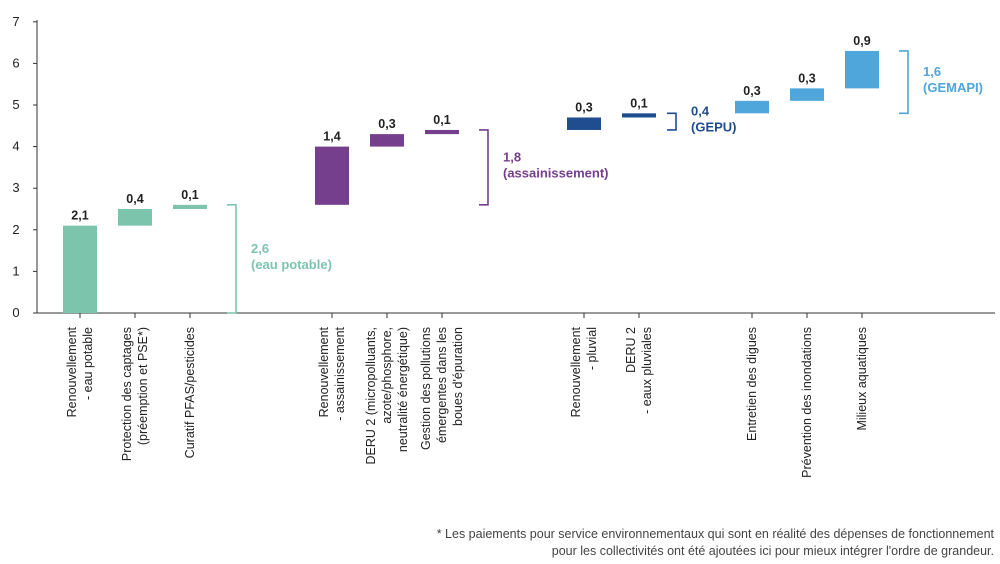 This screenshot has height=564, width=1000. I want to click on y-tick-label: 3, so click(15, 187).